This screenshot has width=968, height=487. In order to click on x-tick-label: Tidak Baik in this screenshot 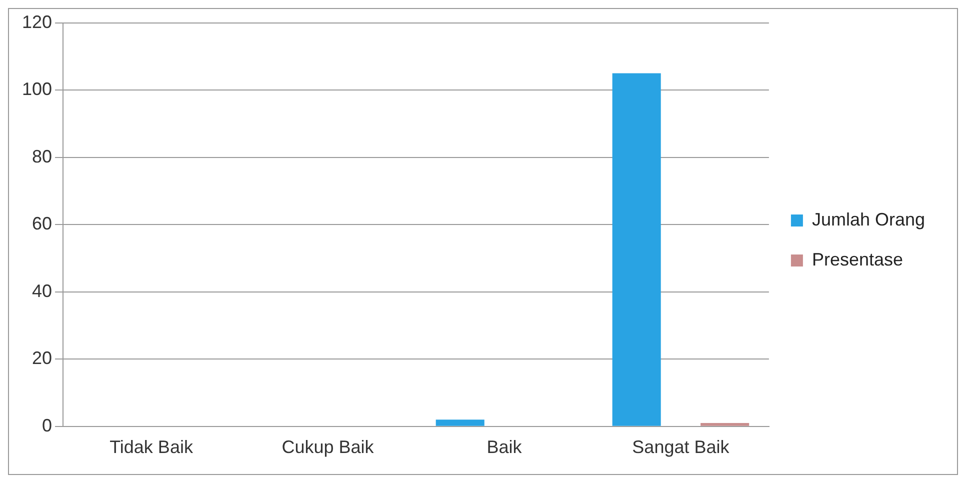, I will do `click(152, 447)`.